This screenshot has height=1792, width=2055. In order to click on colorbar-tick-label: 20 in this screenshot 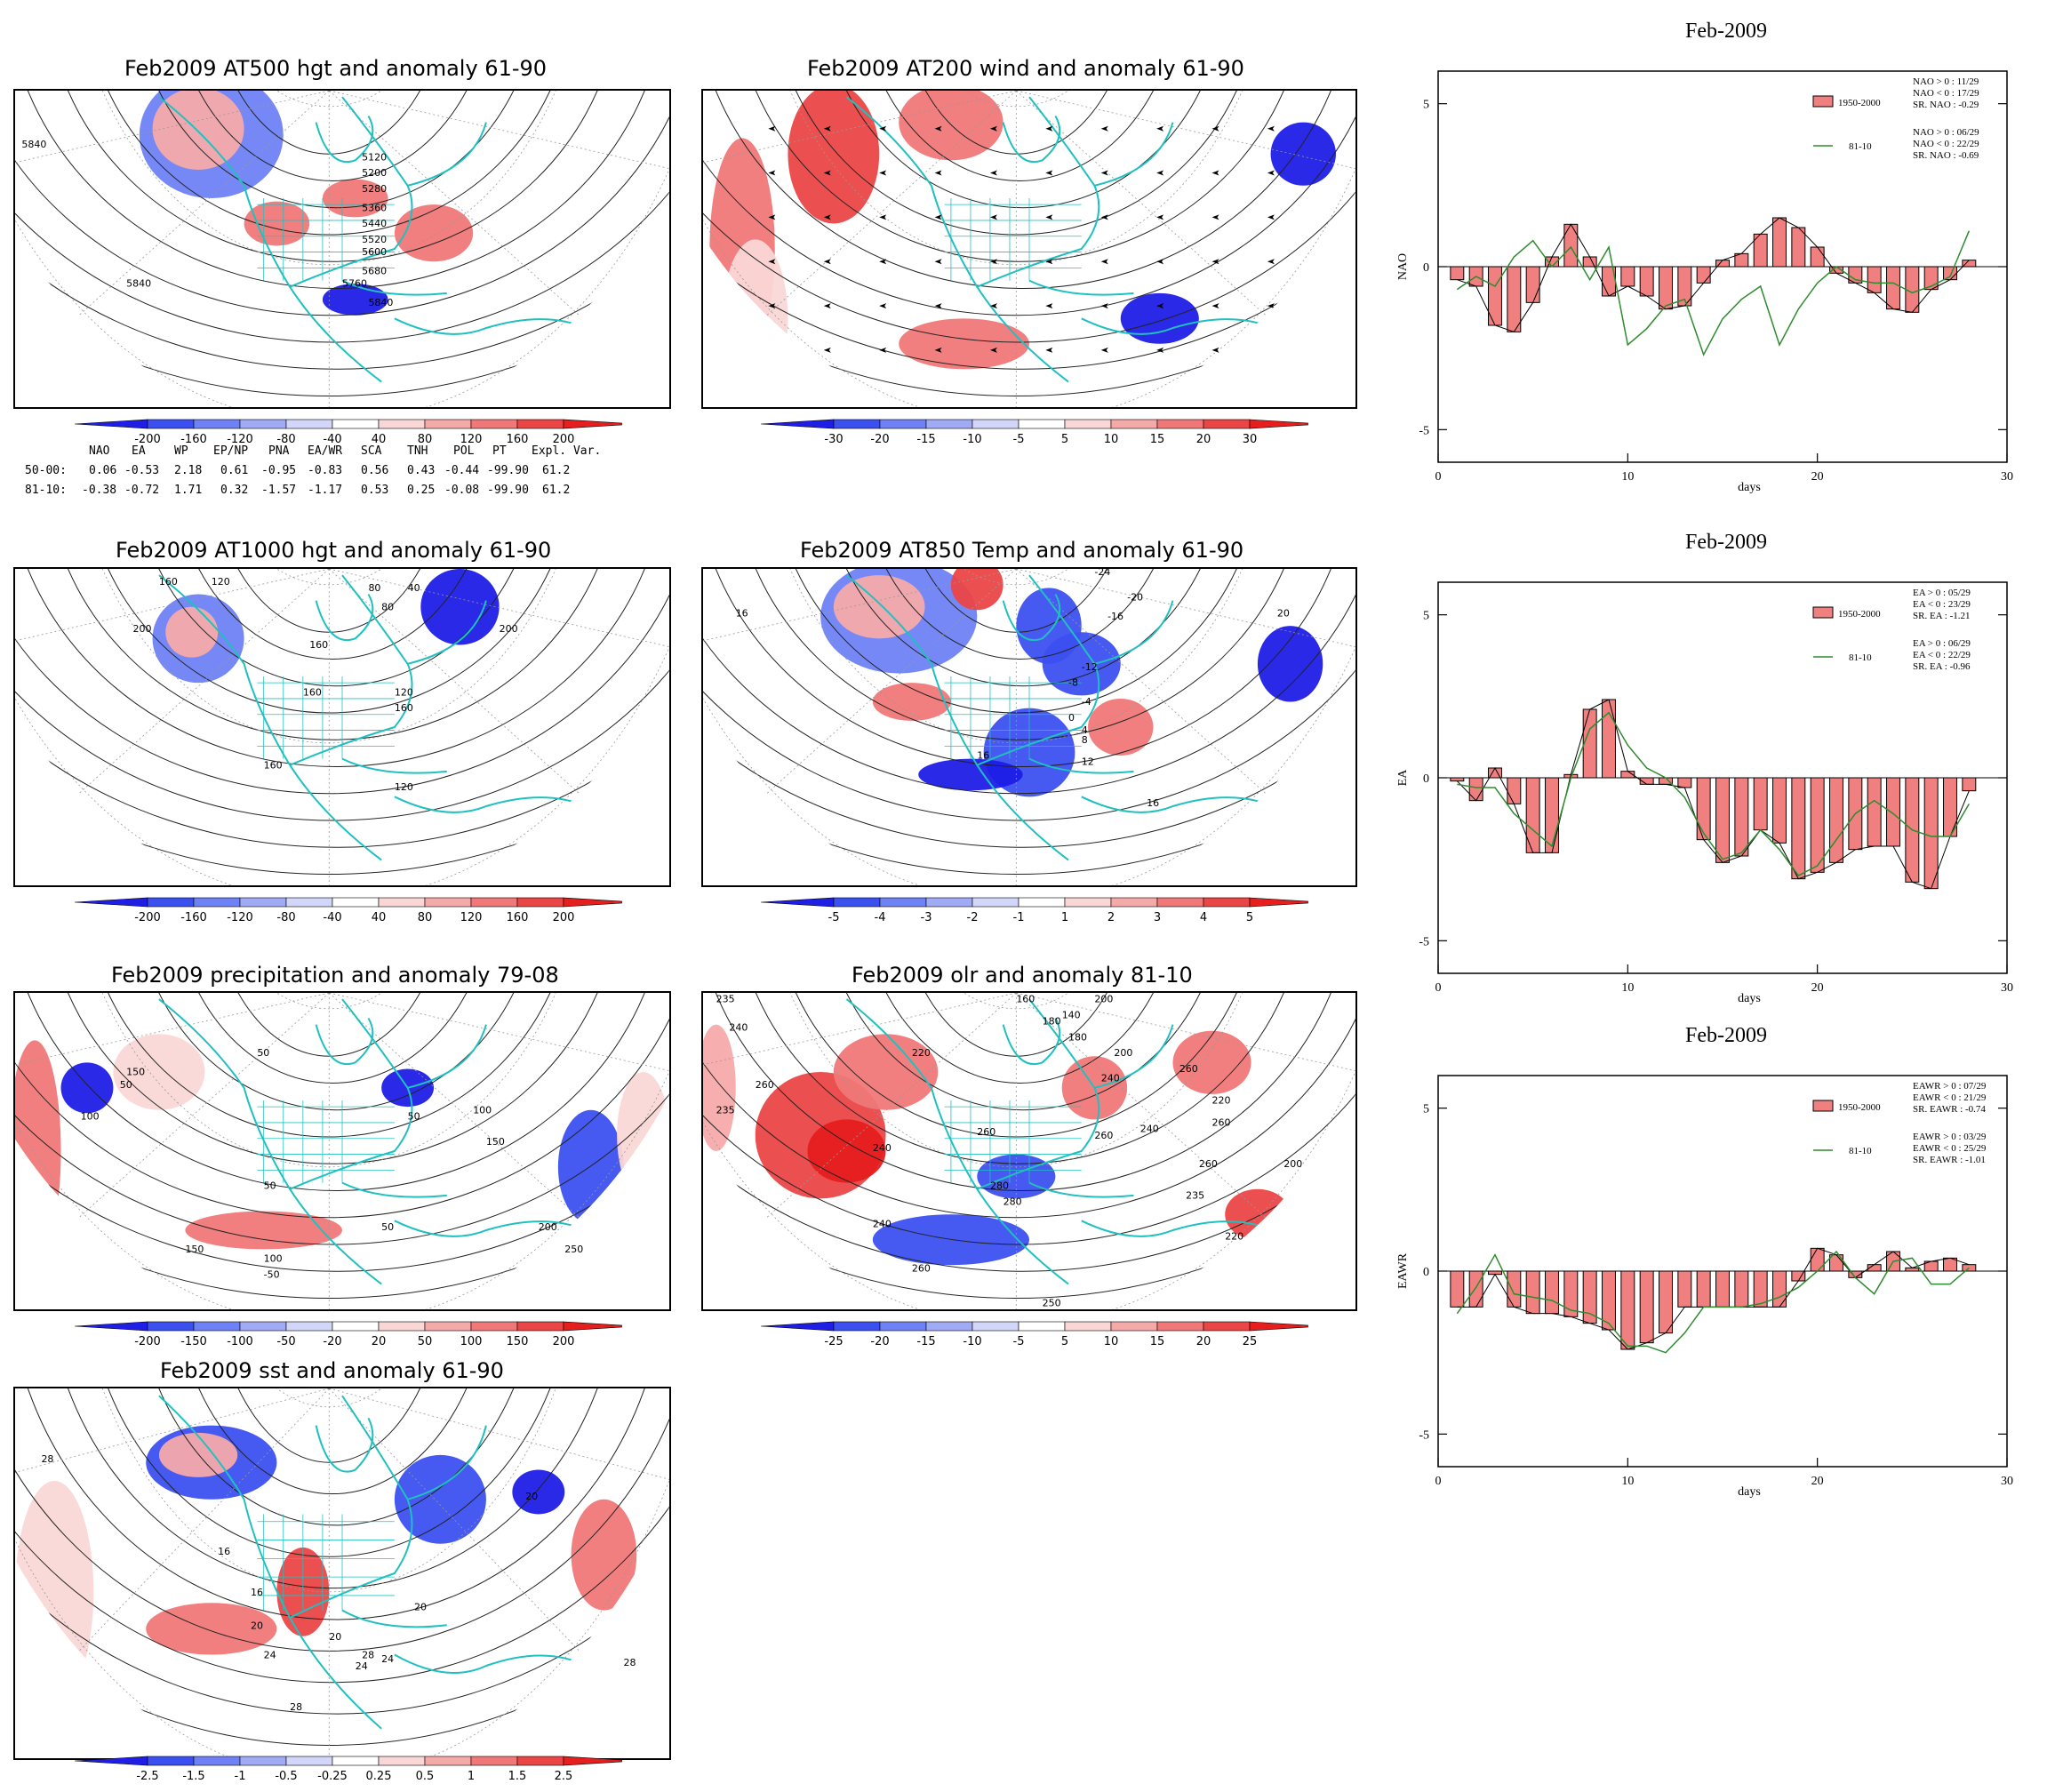, I will do `click(379, 1341)`.